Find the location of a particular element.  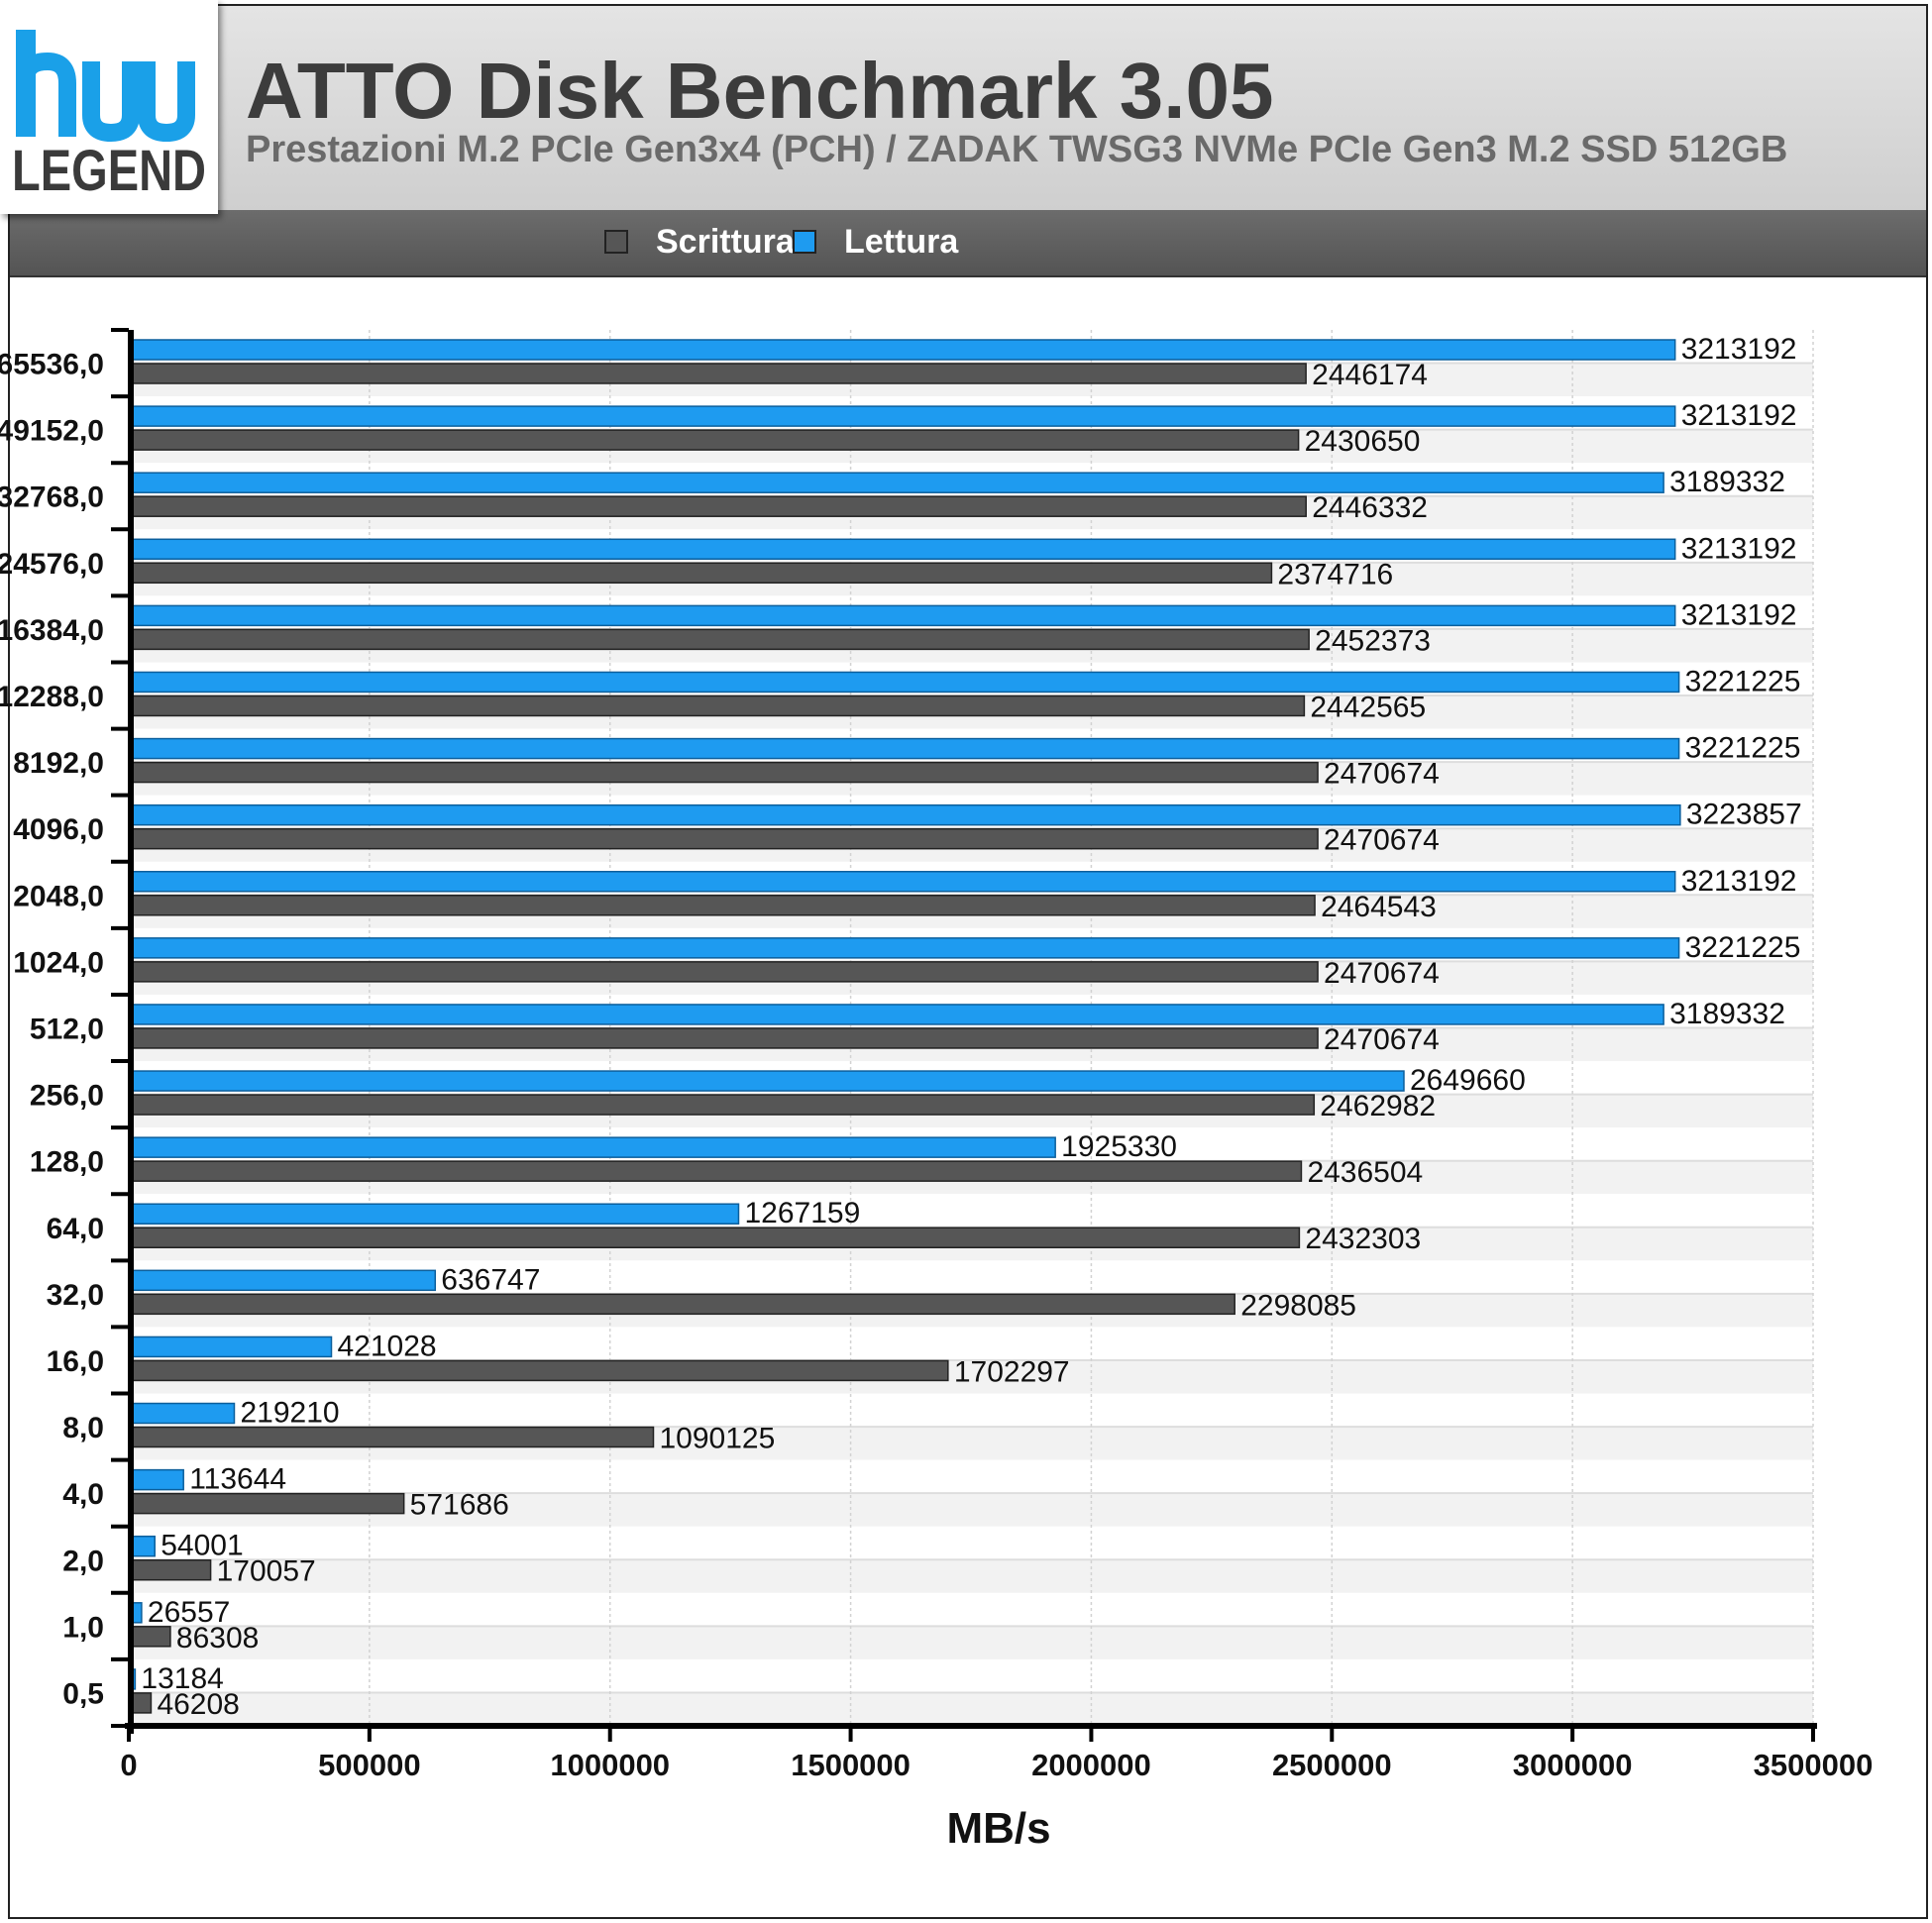

y-tick-label: 2048,0 is located at coordinates (58, 896).